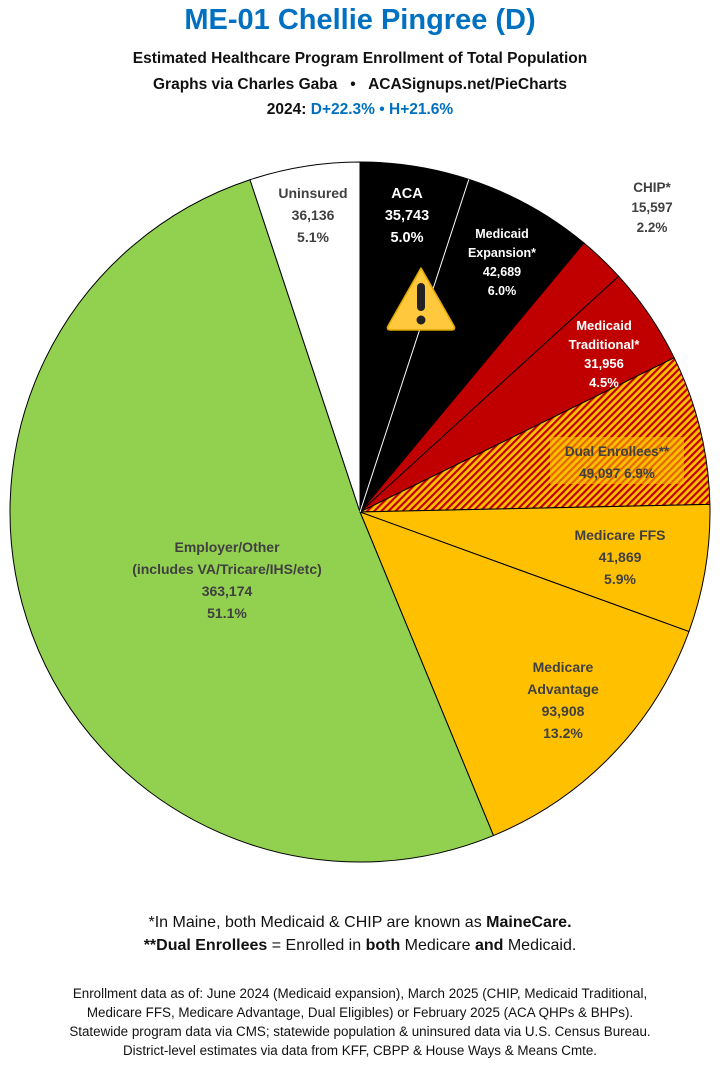 The width and height of the screenshot is (720, 1070). Describe the element at coordinates (421, 299) in the screenshot. I see `warning-icon` at that location.